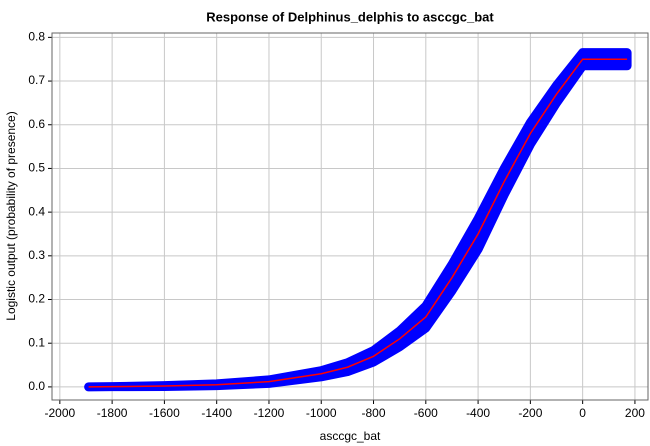  What do you see at coordinates (321, 413) in the screenshot?
I see `x-tick-label: -1000` at bounding box center [321, 413].